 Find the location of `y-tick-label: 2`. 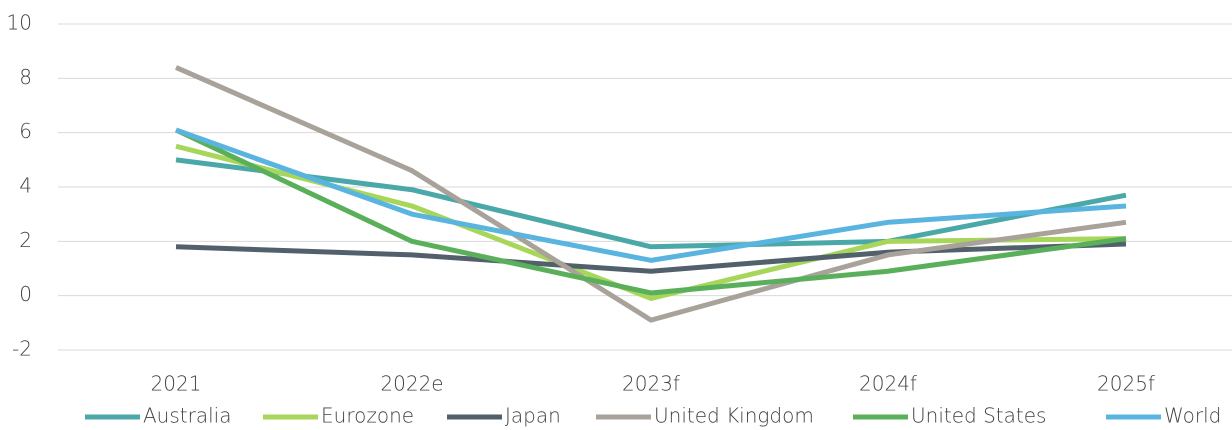

y-tick-label: 2 is located at coordinates (25, 240).